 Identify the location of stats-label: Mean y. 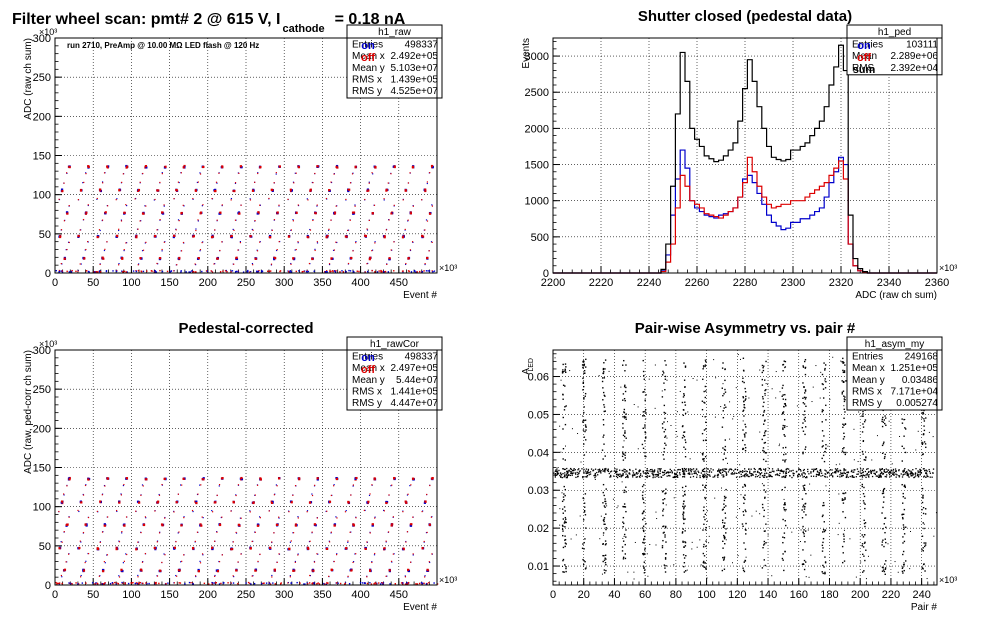
(368, 380).